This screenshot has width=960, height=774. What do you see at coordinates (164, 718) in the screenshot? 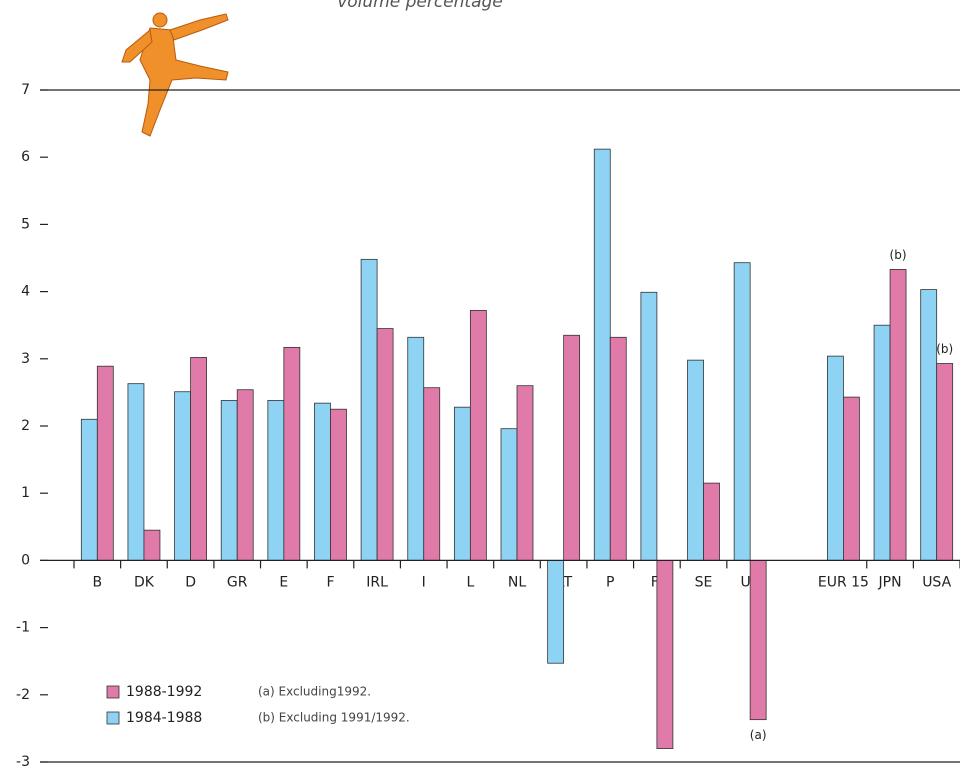
I see `legend-label: 1984-1988` at bounding box center [164, 718].